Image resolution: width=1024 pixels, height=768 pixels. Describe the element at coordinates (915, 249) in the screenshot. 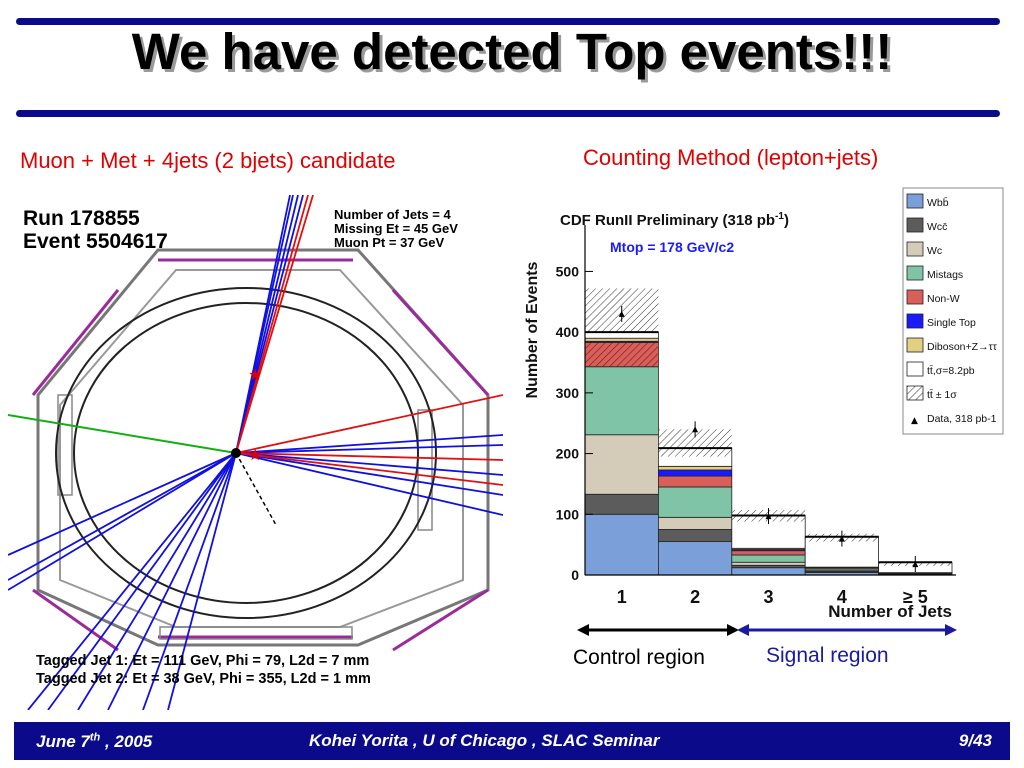

I see `legend-item-3-swatch` at that location.